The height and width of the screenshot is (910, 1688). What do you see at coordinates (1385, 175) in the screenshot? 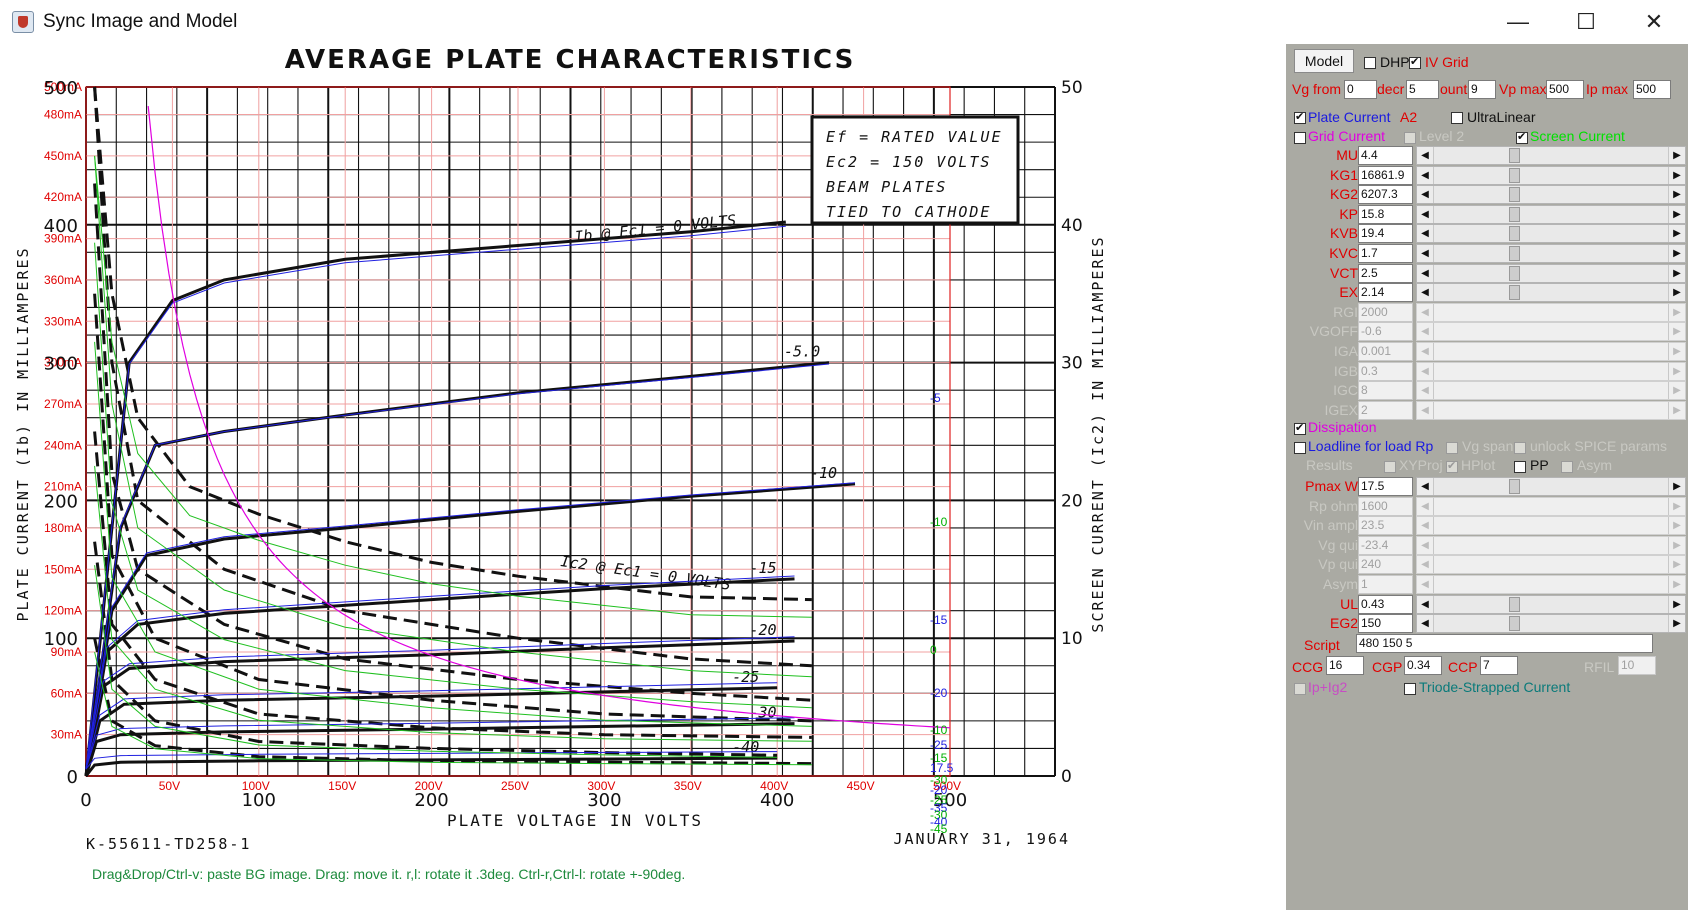
I see `param-input: 16861.9` at bounding box center [1385, 175].